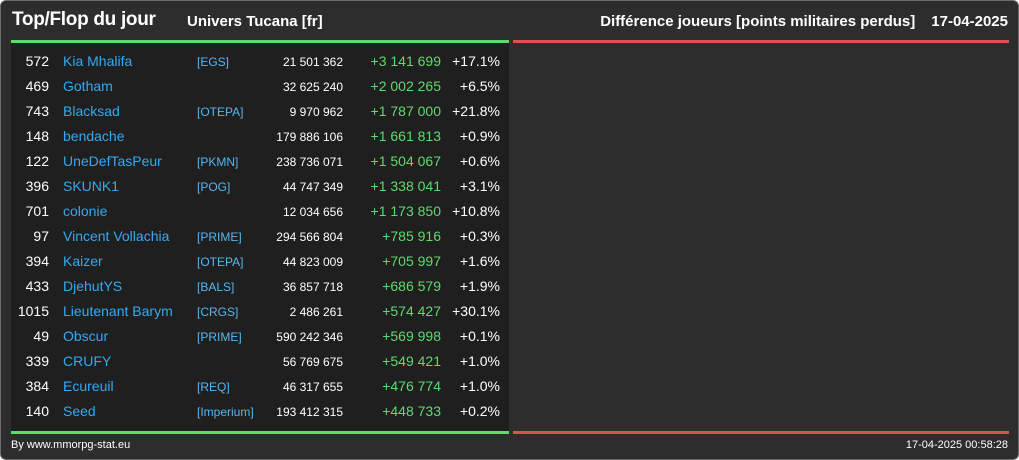 The height and width of the screenshot is (460, 1019). Describe the element at coordinates (41, 236) in the screenshot. I see `player-rank: 97` at that location.